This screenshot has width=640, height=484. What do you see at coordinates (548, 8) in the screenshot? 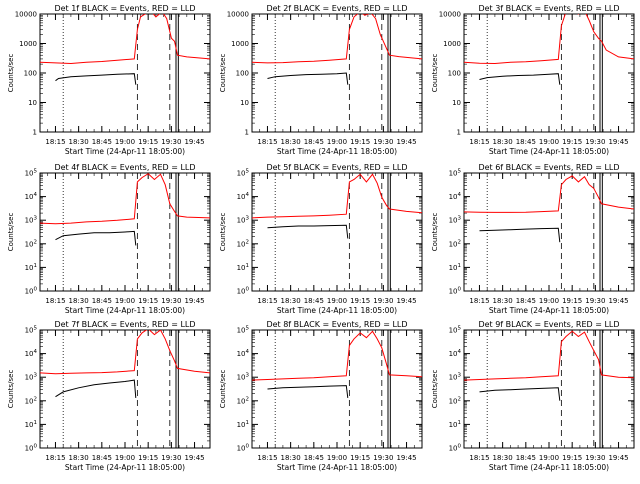
I see `panel-title: Det 3f BLACK = Events, RED = LLD` at bounding box center [548, 8].